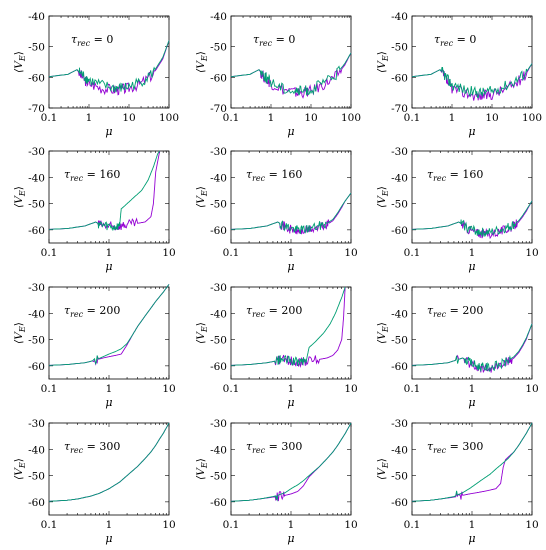  I want to click on tau-annotation: τrec = 200, so click(455, 311).